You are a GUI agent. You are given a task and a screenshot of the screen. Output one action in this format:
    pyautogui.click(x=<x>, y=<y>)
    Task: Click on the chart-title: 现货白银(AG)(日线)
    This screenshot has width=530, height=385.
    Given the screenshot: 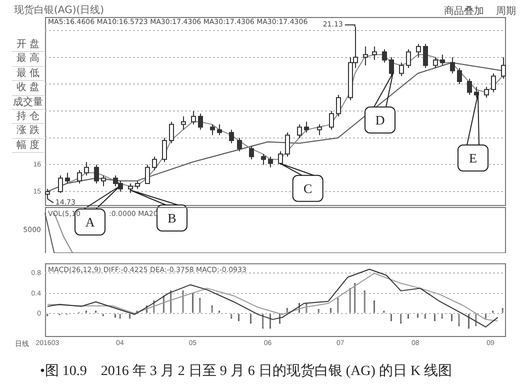 What is the action you would take?
    pyautogui.click(x=59, y=10)
    